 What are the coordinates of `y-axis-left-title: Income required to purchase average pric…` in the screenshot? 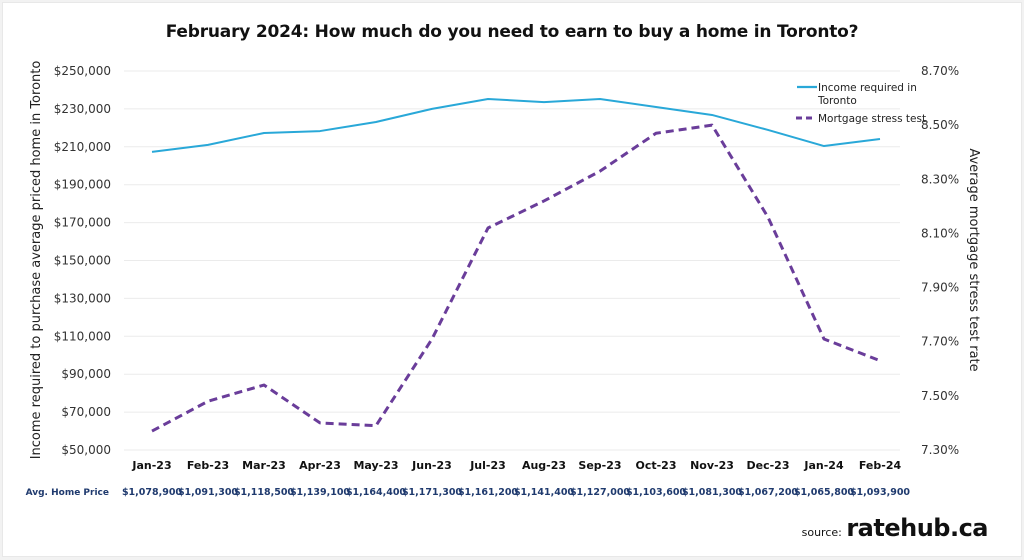 It's located at (36, 260).